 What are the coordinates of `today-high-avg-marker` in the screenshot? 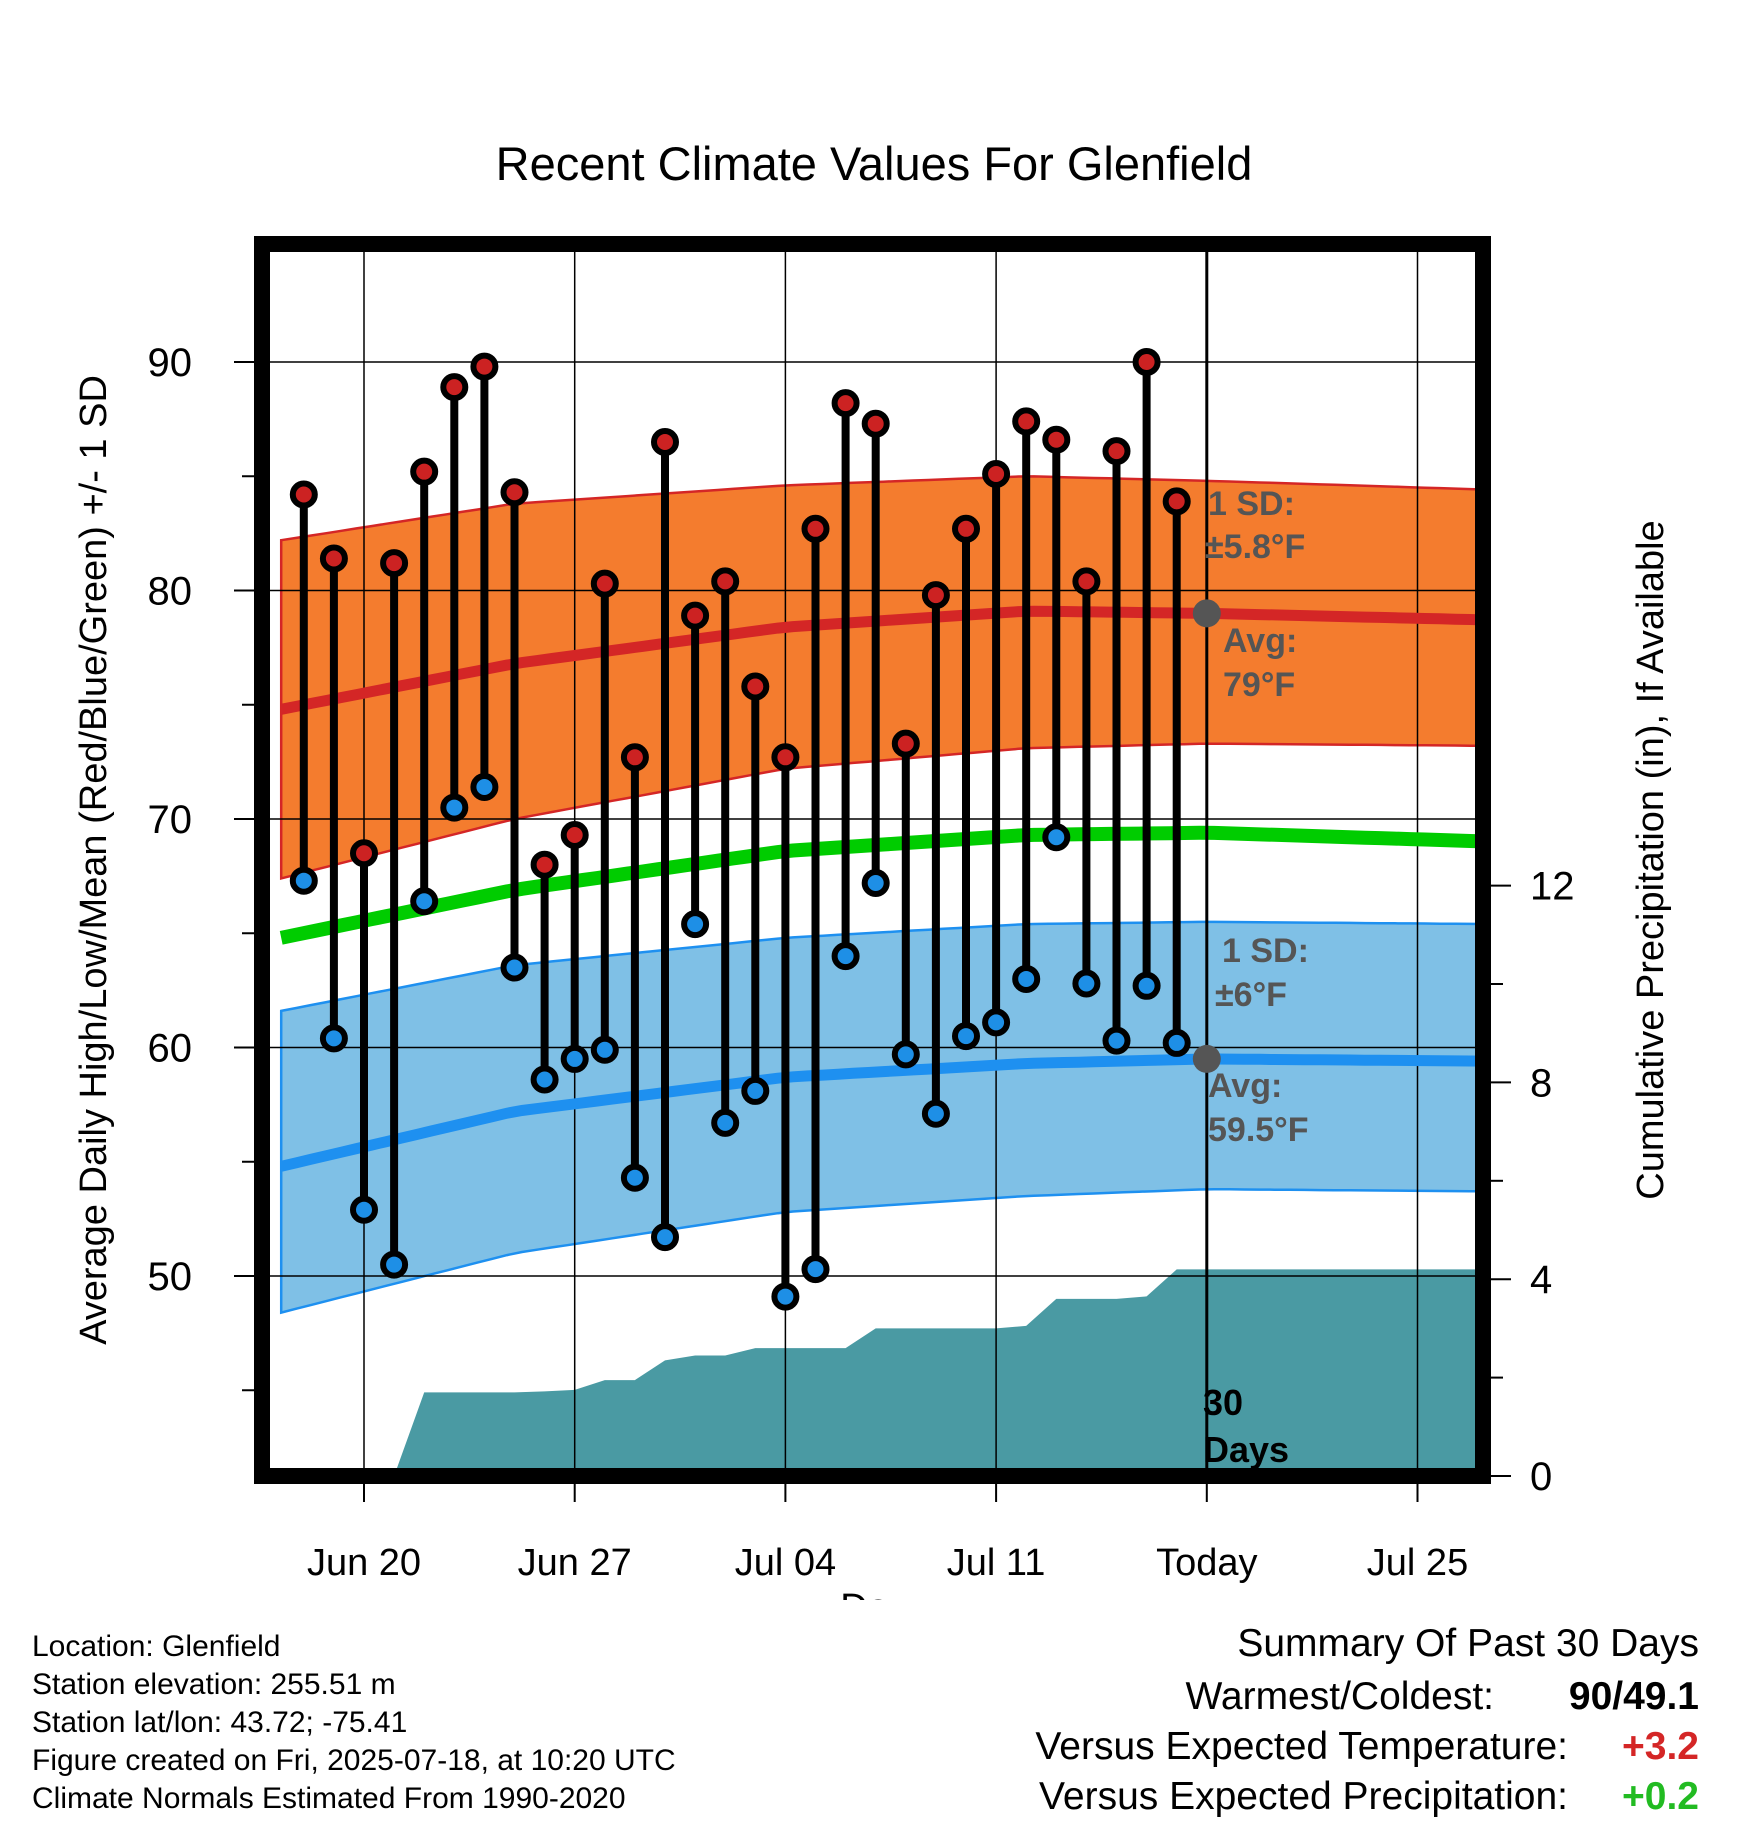 It's located at (1206, 613).